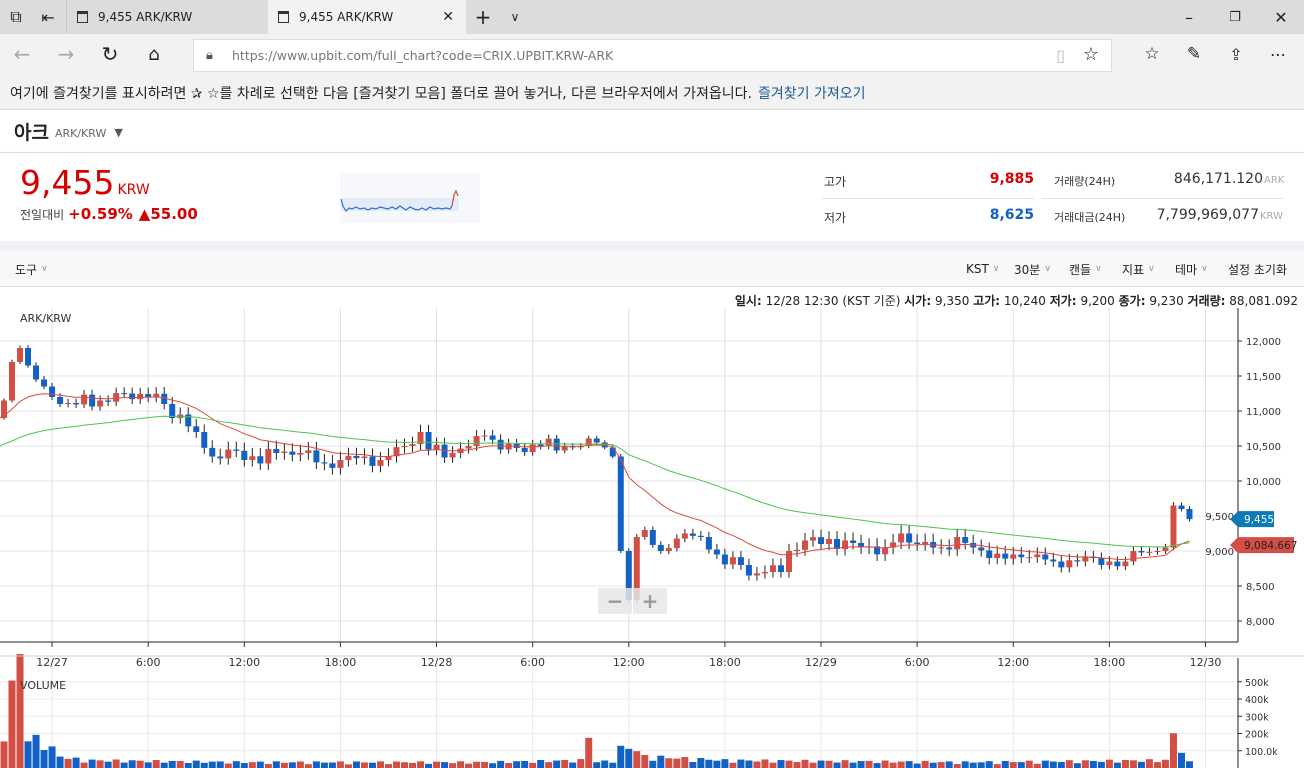  I want to click on minimize-icon: –, so click(1189, 17).